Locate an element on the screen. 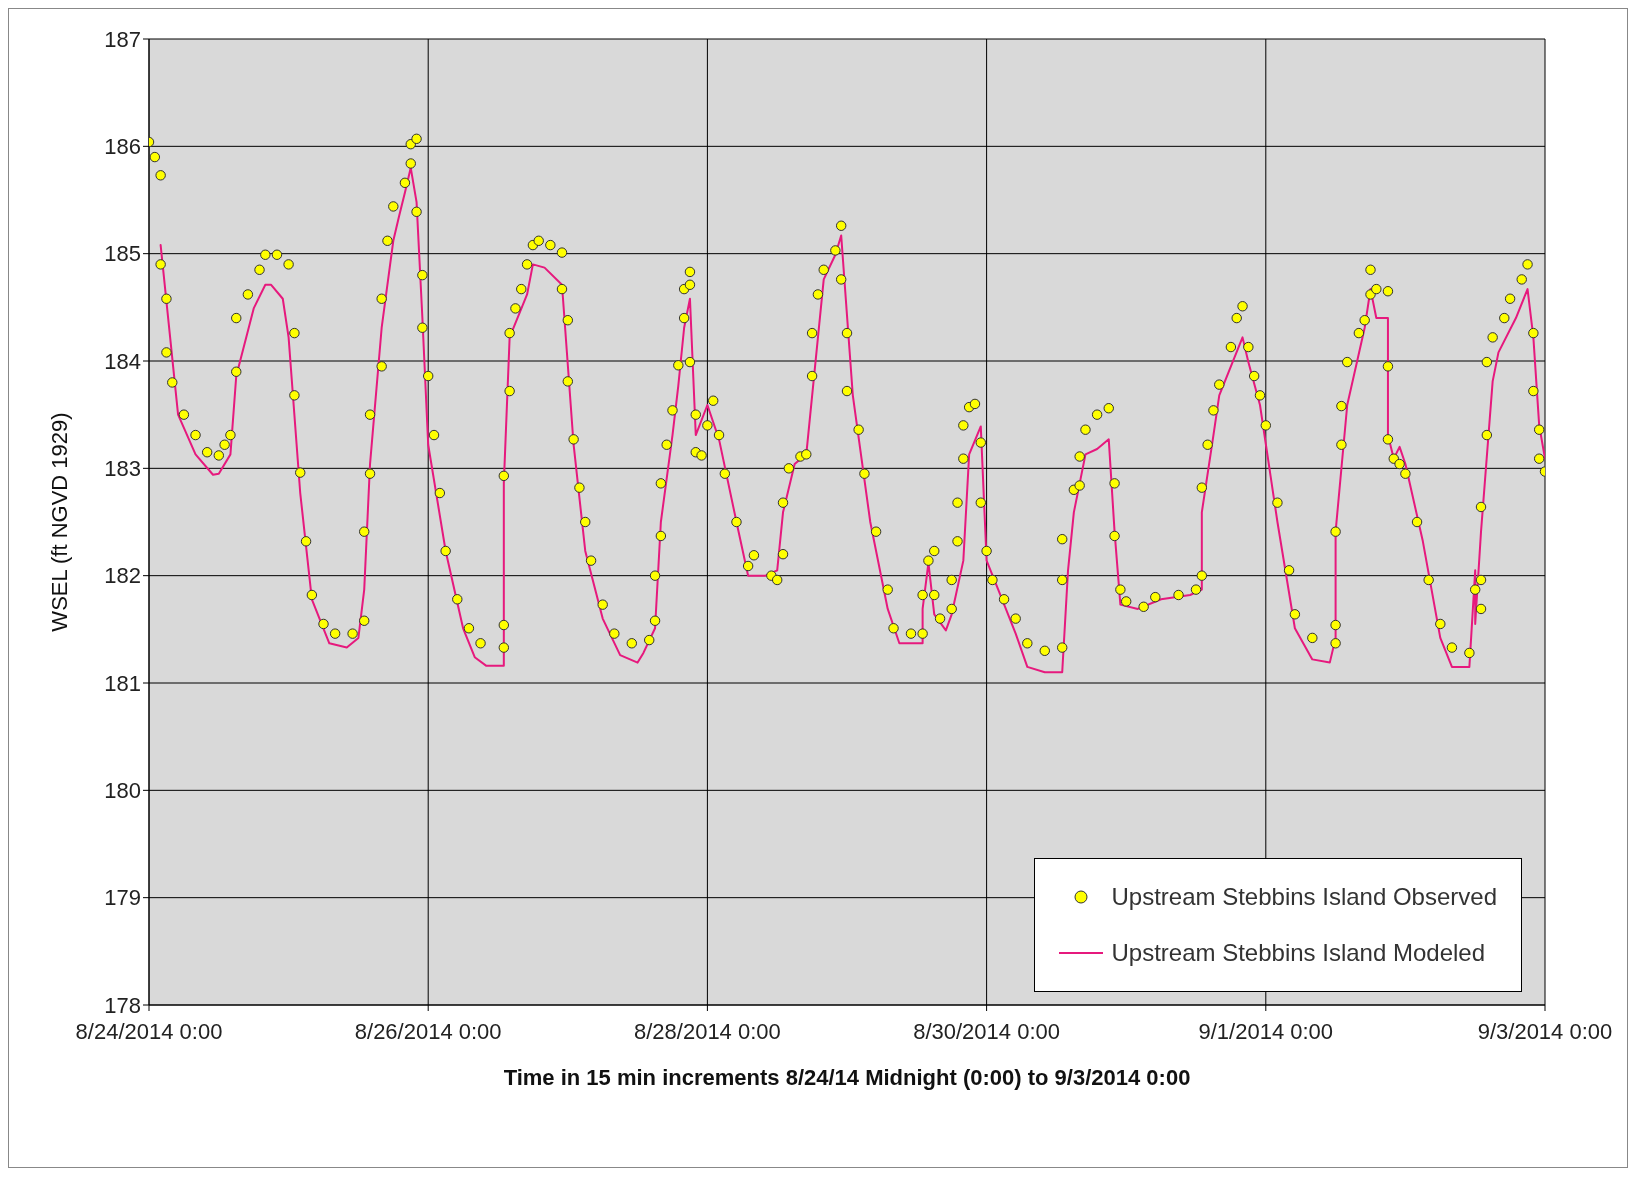 The image size is (1638, 1182). x-tick-label: 9/1/2014 0:00 is located at coordinates (1266, 1031).